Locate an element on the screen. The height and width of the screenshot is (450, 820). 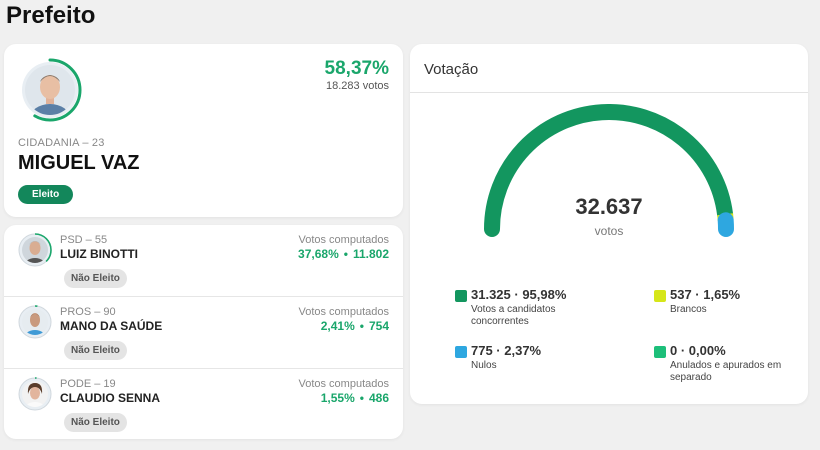
candidate-percent: 1,55% is located at coordinates (337, 398).